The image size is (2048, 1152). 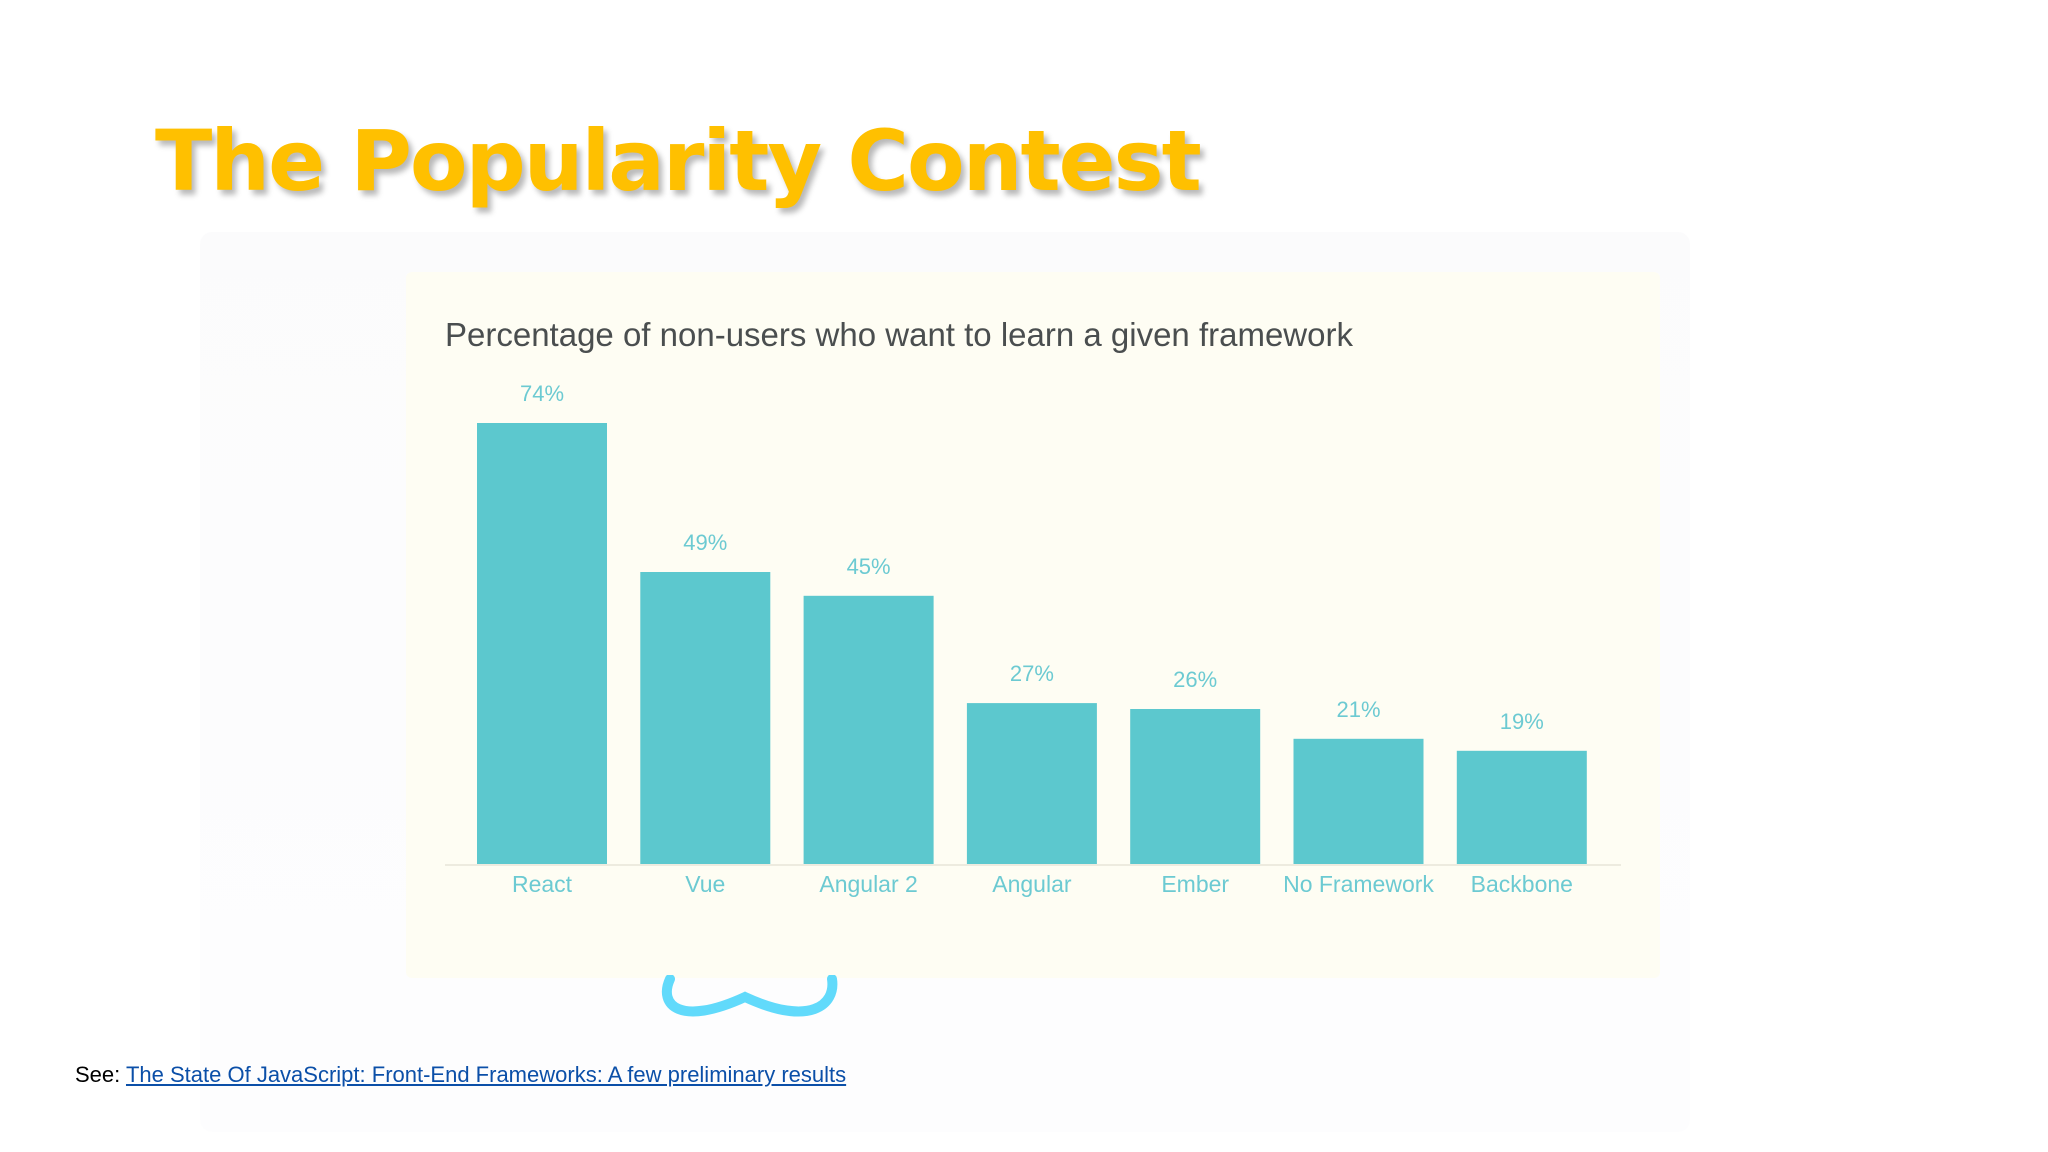 What do you see at coordinates (705, 542) in the screenshot?
I see `value-label-vue: 49%` at bounding box center [705, 542].